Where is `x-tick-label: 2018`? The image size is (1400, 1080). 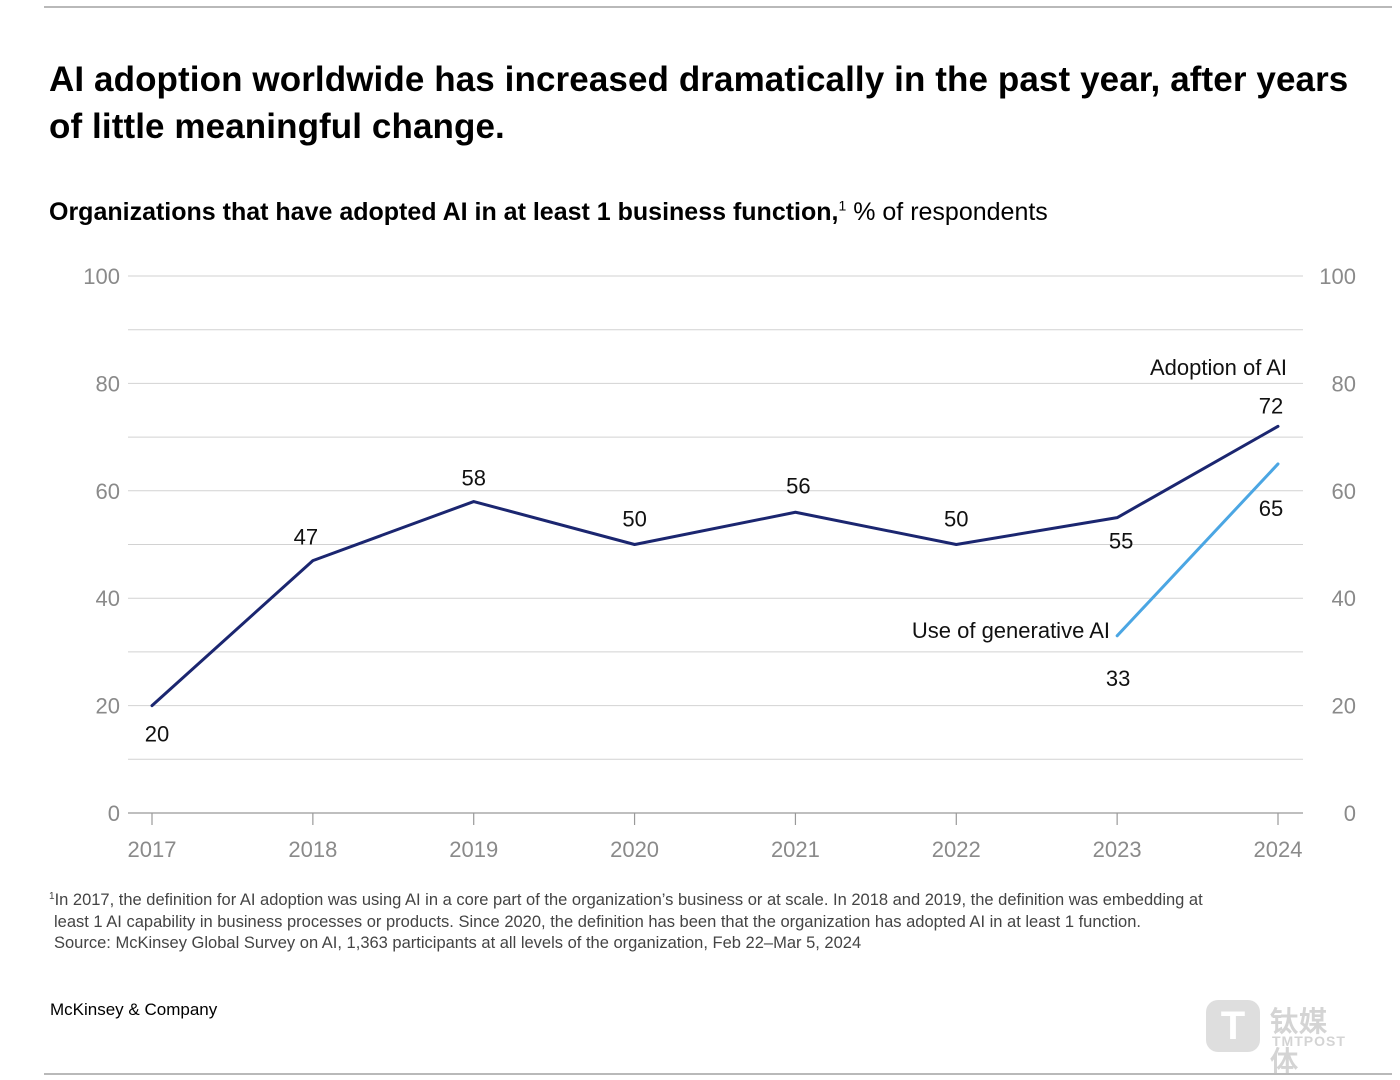 x-tick-label: 2018 is located at coordinates (312, 849).